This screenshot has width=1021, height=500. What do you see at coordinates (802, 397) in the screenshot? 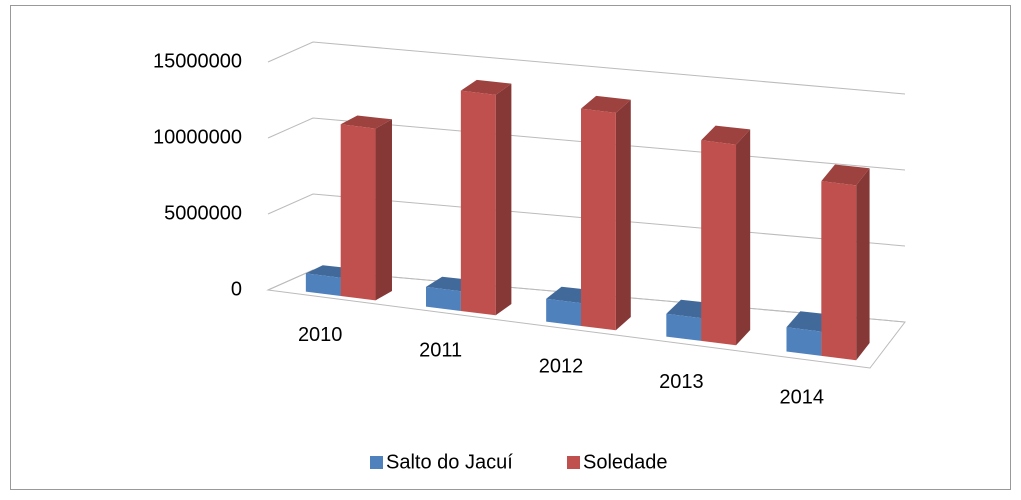
I see `x-tick-label: 2014` at bounding box center [802, 397].